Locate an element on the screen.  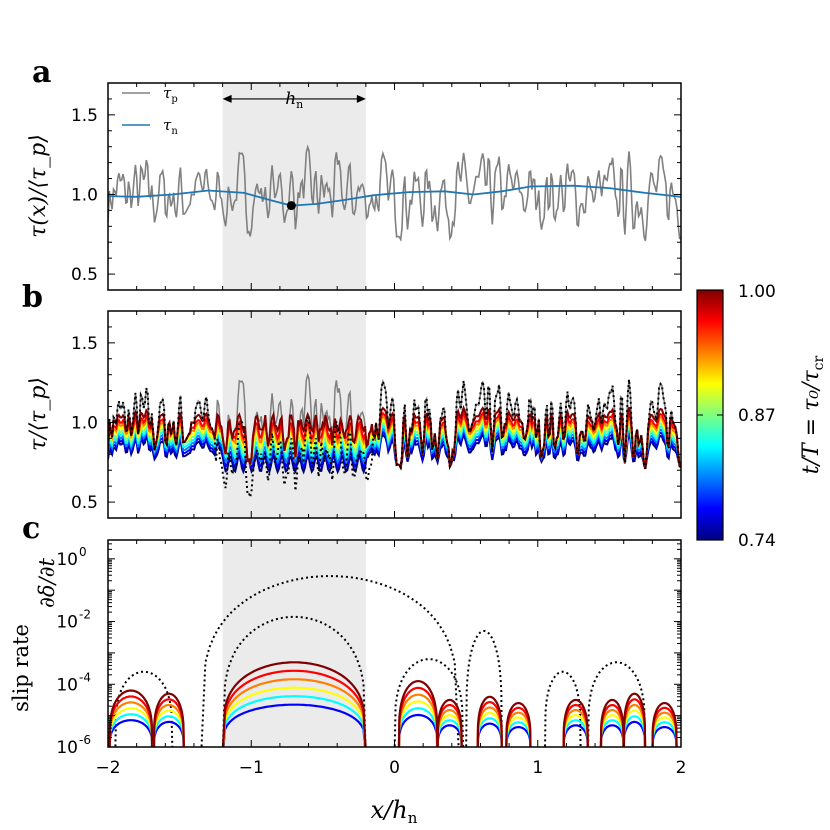
hn-label: hn is located at coordinates (294, 100).